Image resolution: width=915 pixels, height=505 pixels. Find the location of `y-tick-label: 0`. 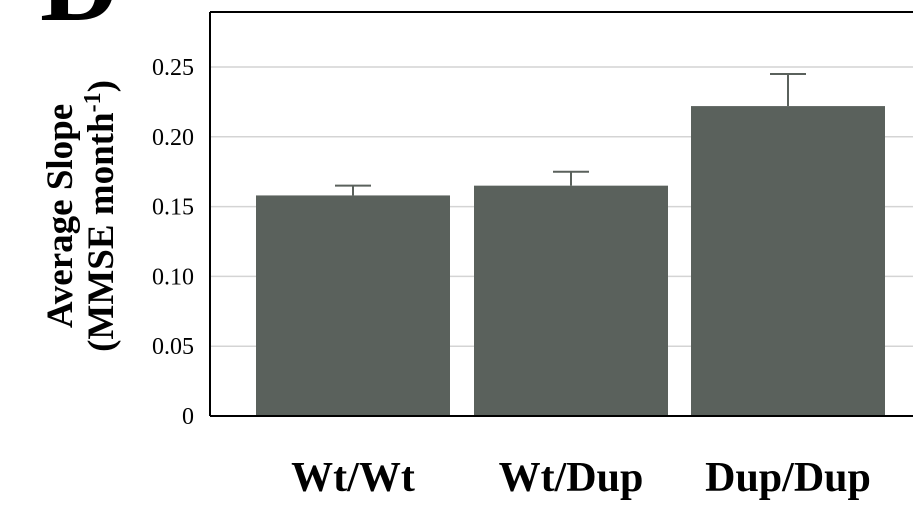

y-tick-label: 0 is located at coordinates (188, 417).